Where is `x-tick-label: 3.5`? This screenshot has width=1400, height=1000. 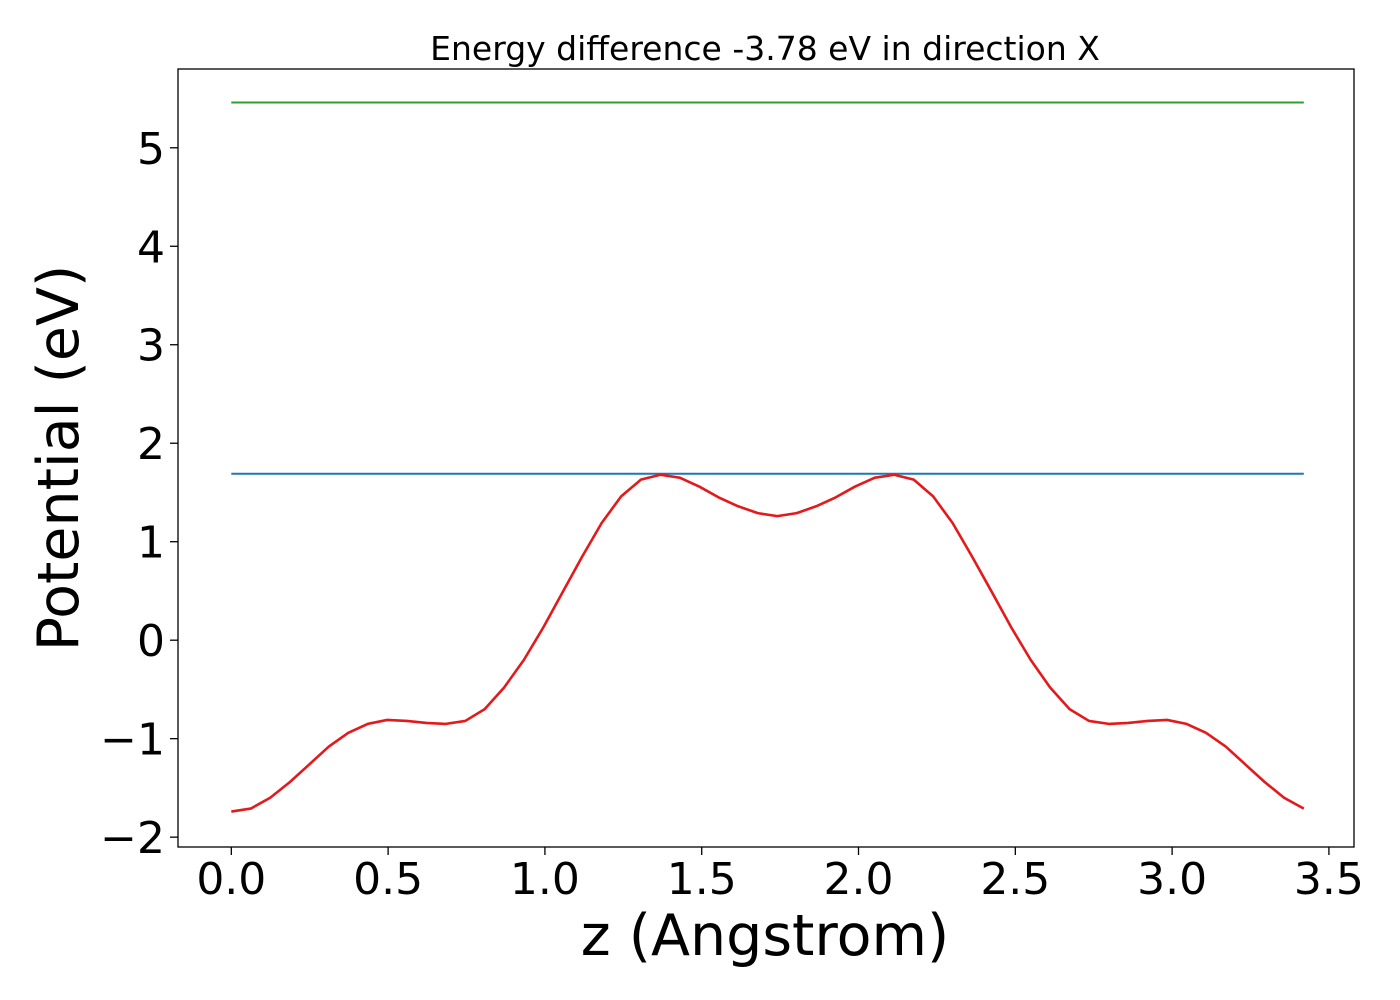 x-tick-label: 3.5 is located at coordinates (1329, 879).